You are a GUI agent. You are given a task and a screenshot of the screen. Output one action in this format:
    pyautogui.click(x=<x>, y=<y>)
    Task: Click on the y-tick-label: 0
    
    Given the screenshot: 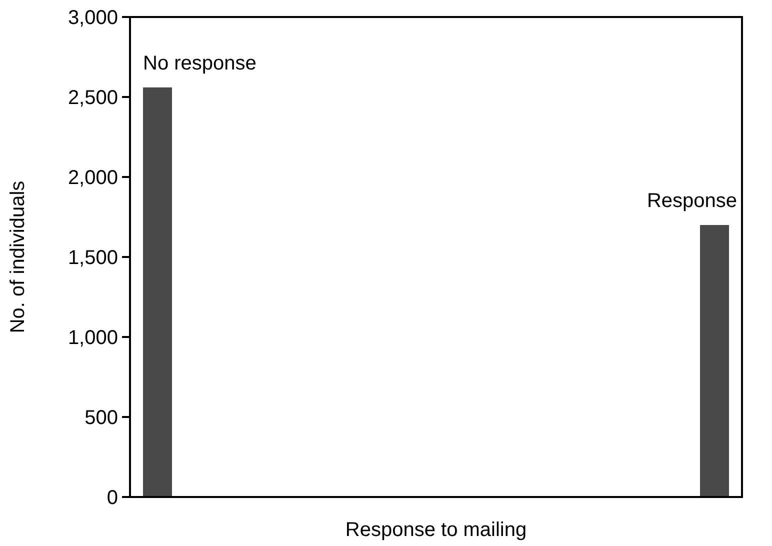 What is the action you would take?
    pyautogui.click(x=112, y=498)
    